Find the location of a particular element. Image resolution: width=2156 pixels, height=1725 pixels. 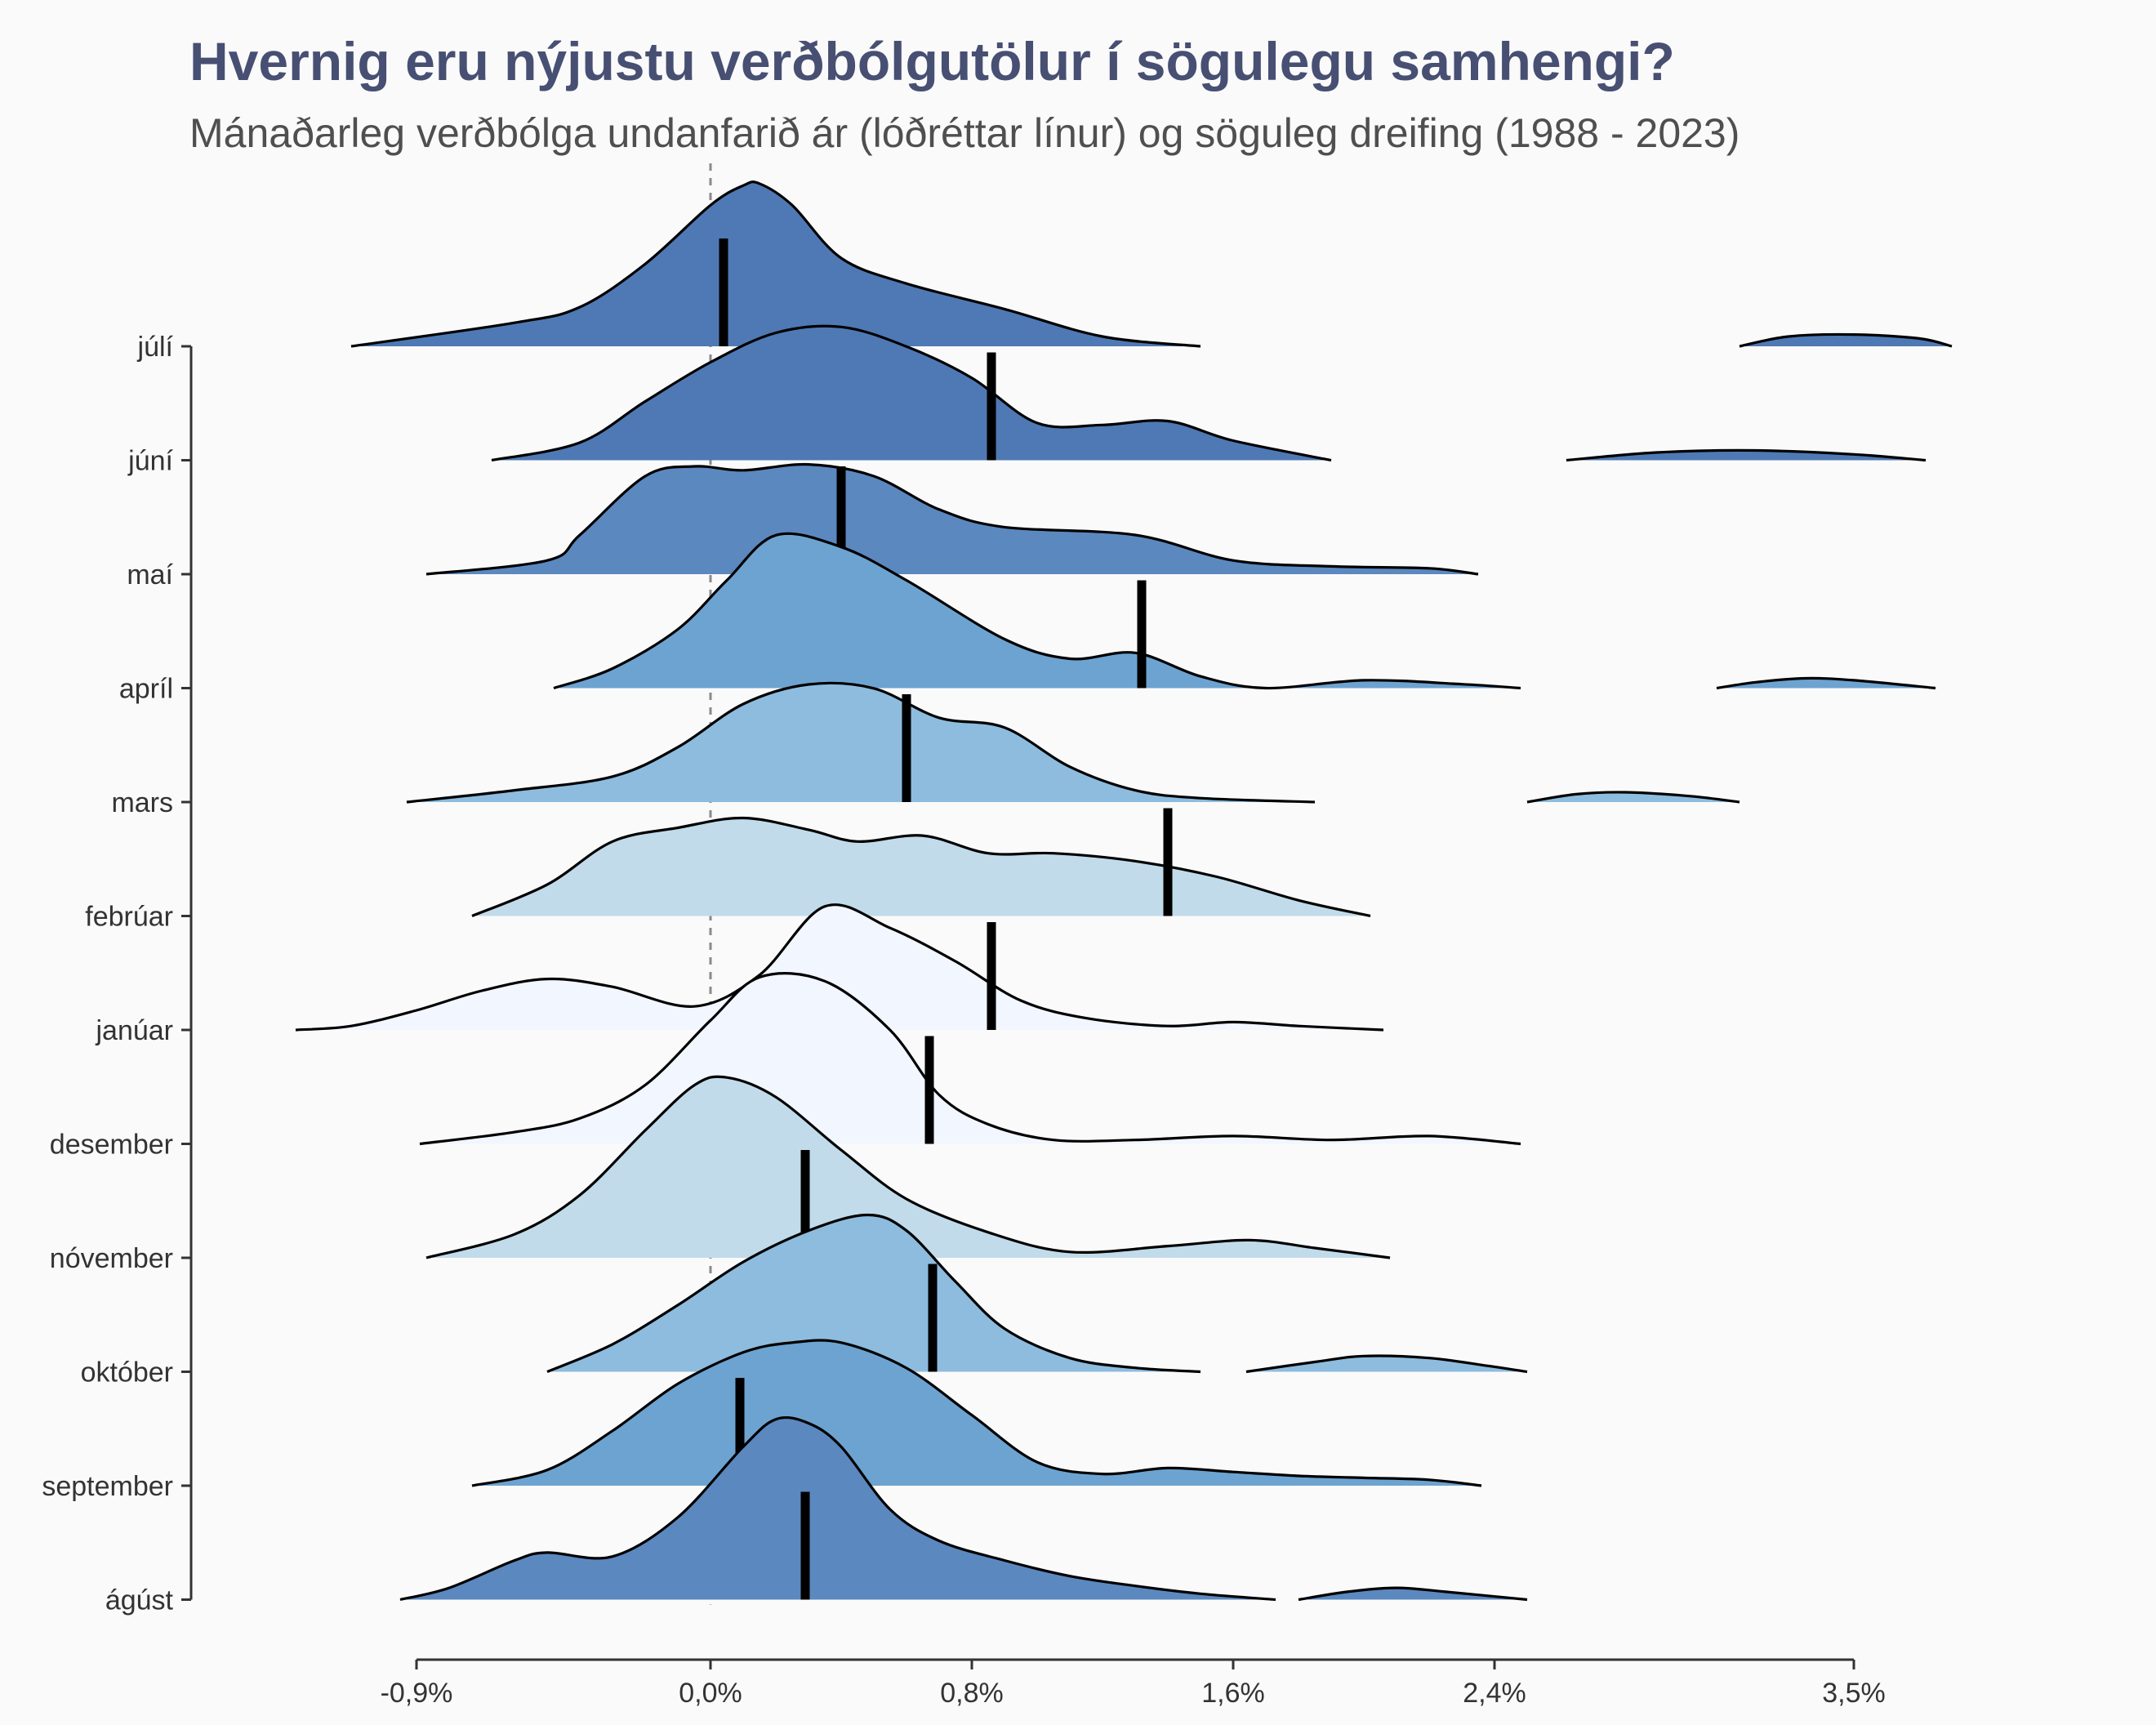

x-tick-label: -0,9% is located at coordinates (417, 1693).